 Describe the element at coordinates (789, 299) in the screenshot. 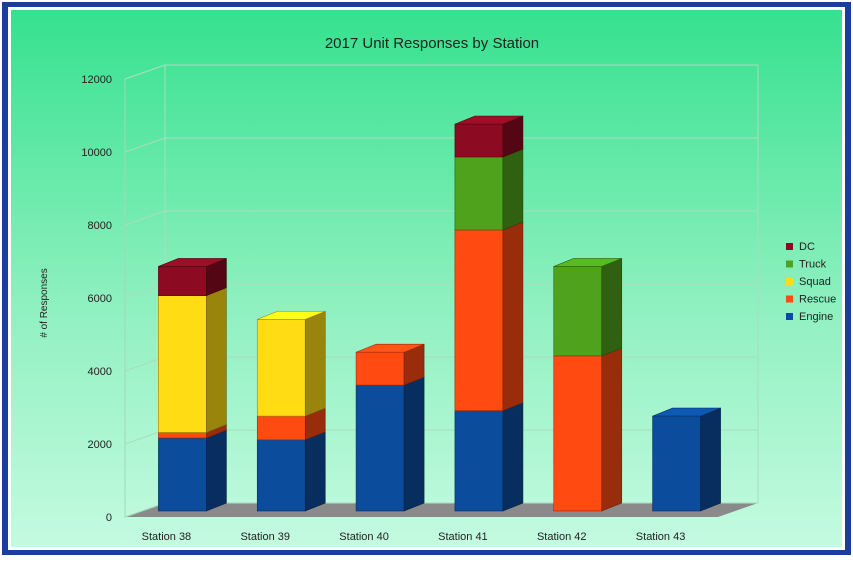

I see `legend-swatch-rescue` at that location.